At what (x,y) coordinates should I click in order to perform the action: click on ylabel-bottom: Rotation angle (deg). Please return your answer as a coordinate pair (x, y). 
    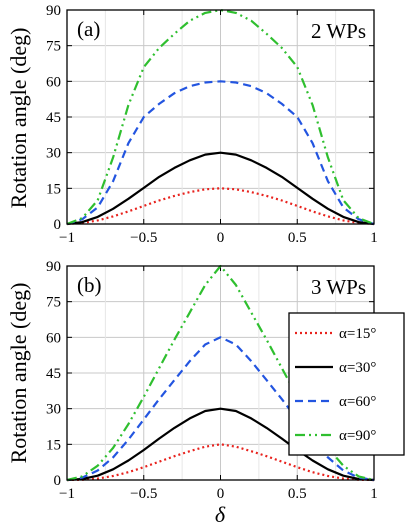
    Looking at the image, I should click on (18, 373).